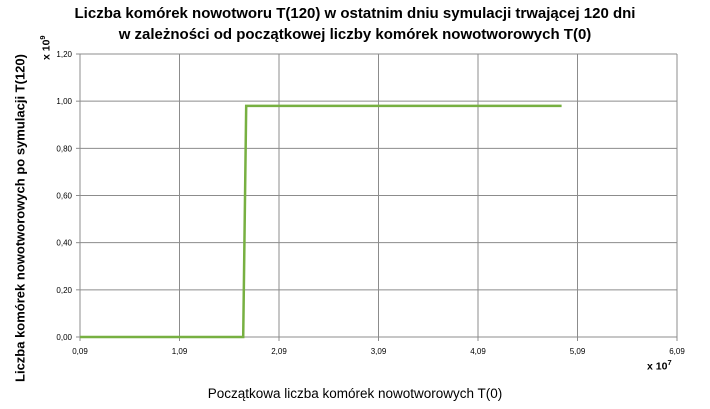 Image resolution: width=710 pixels, height=409 pixels. I want to click on x-axis-multiplier-base: x 10, so click(657, 366).